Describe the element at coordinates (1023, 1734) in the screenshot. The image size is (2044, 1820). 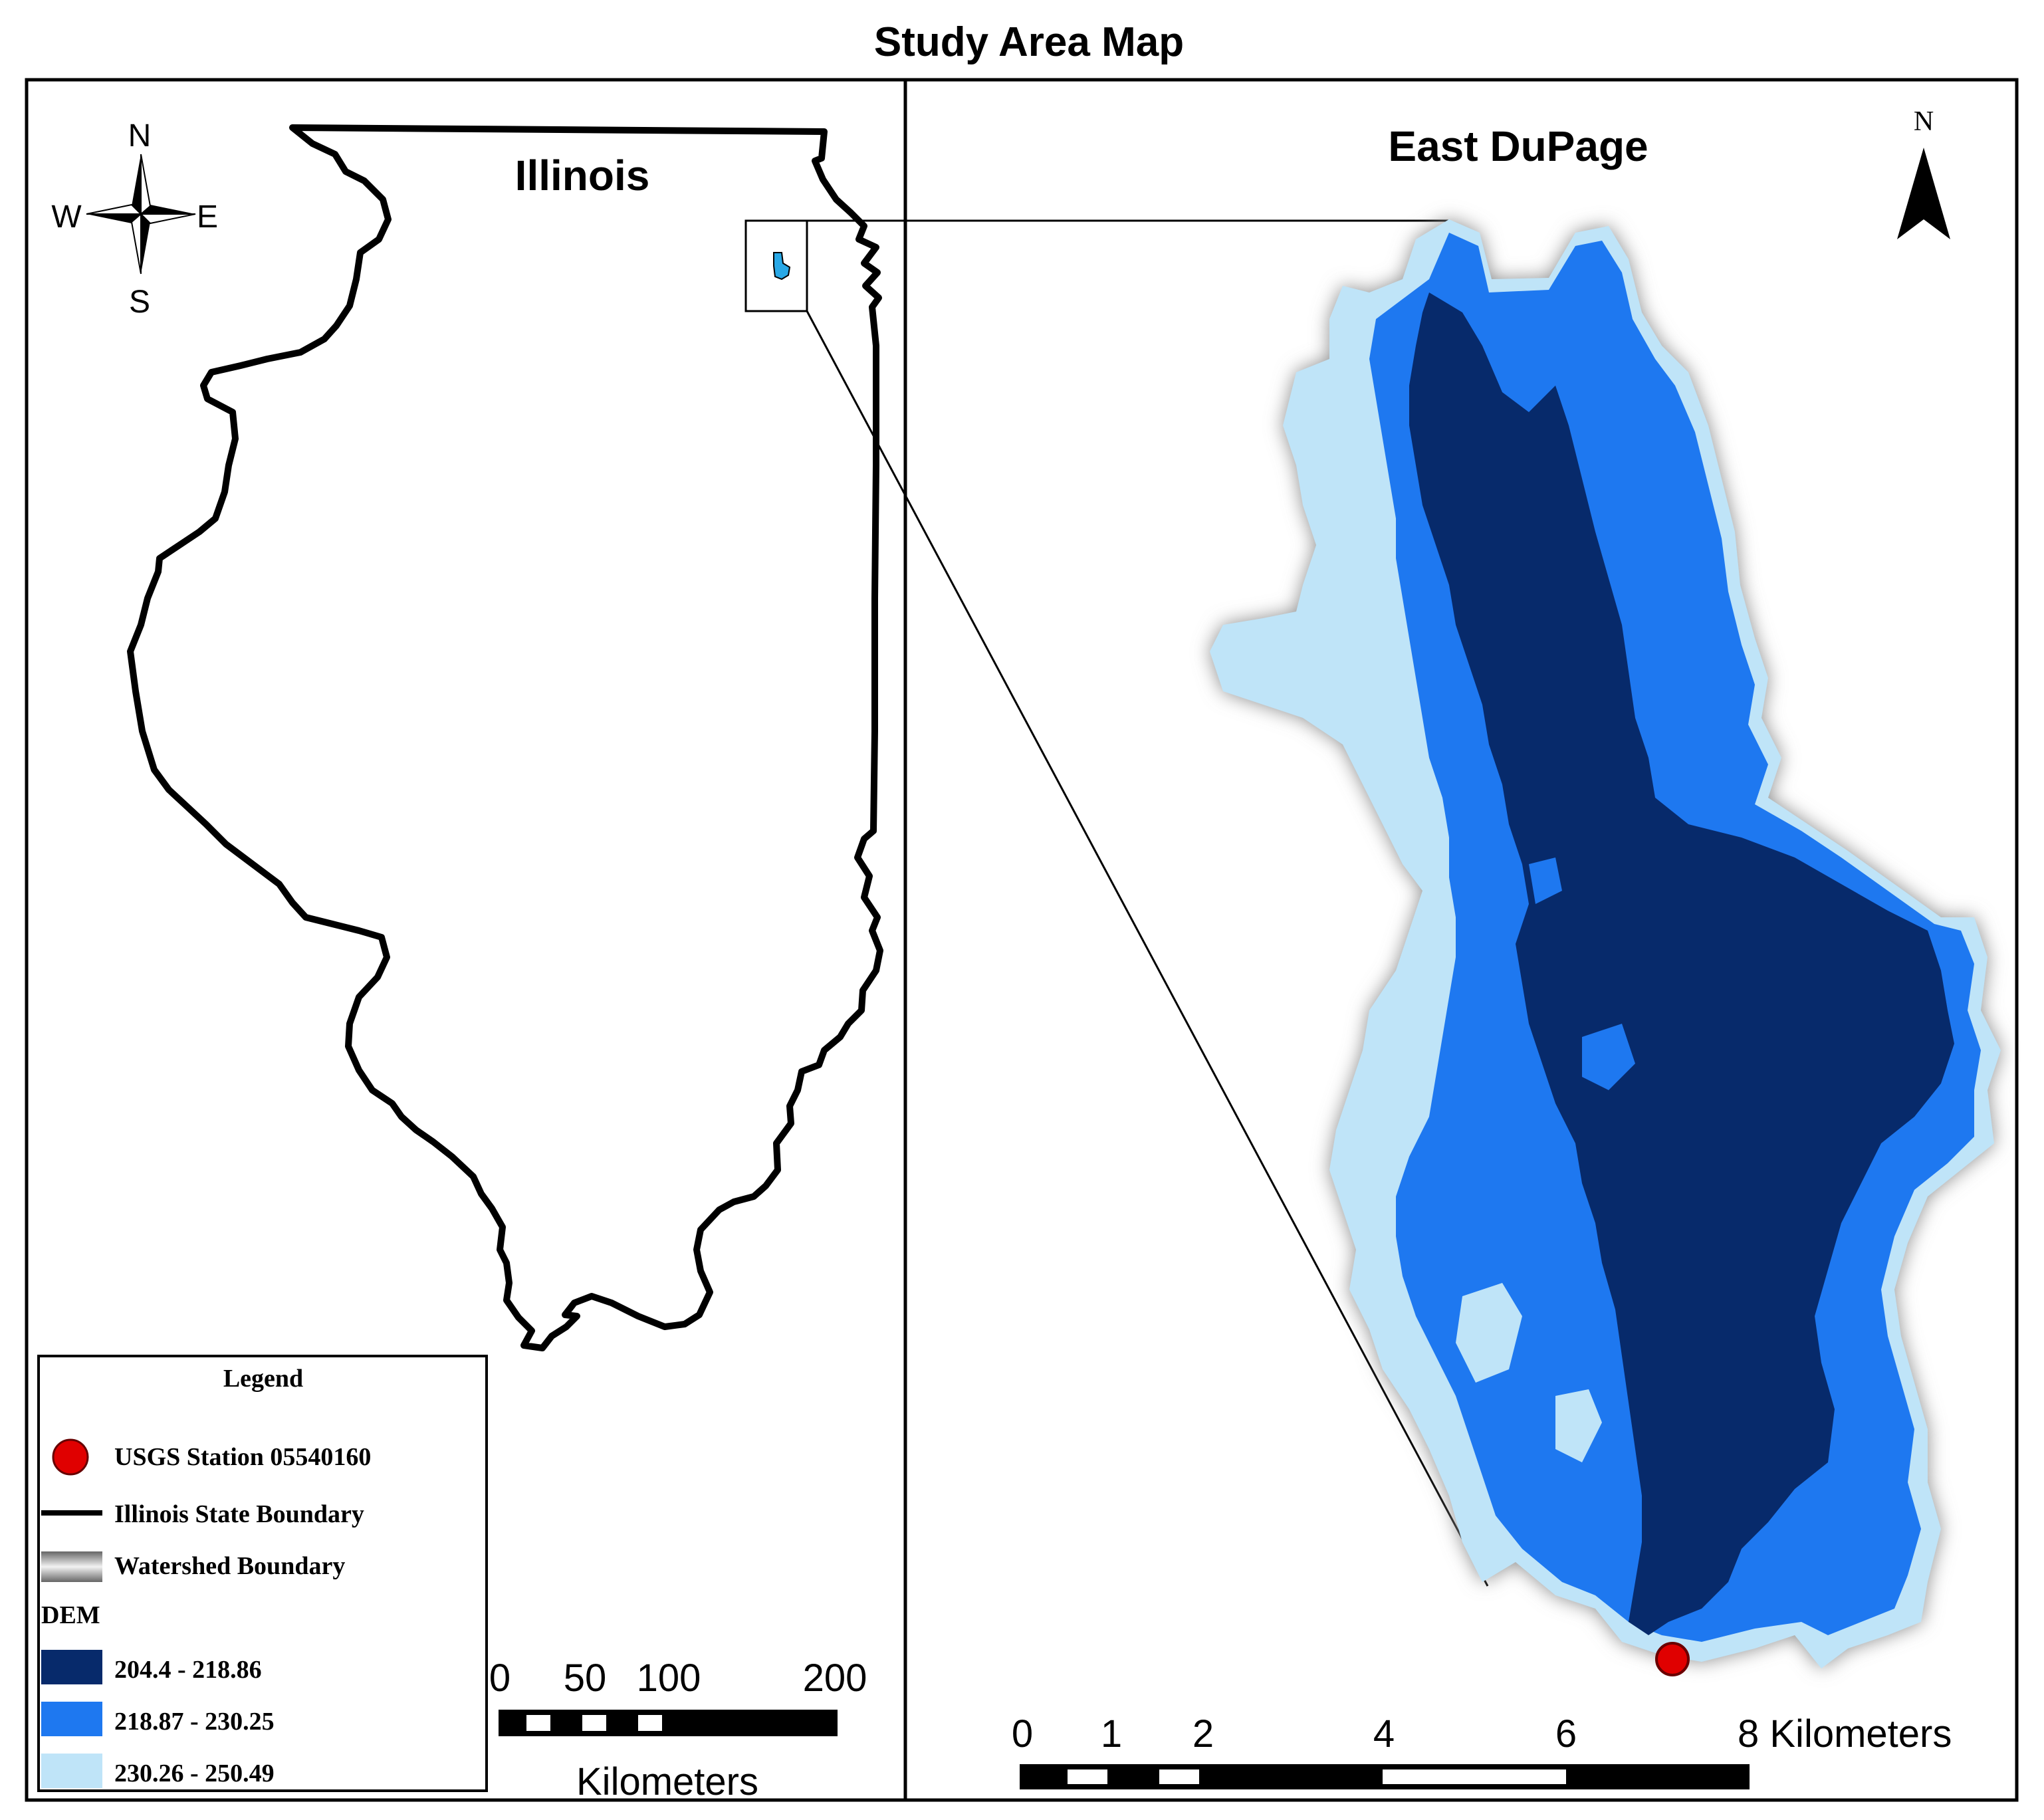
I see `right-scale-tick-0: 0` at that location.